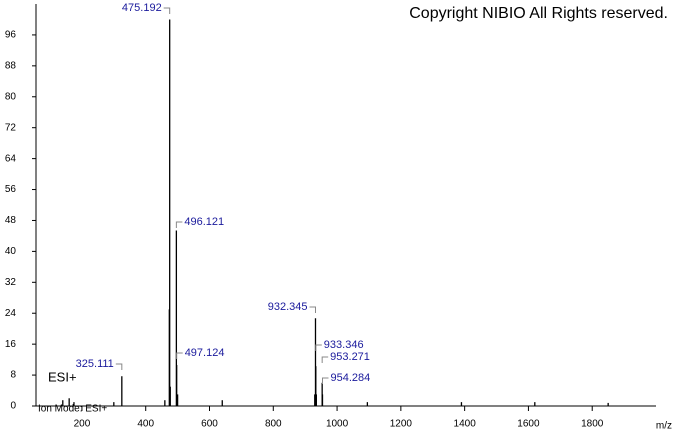 Image resolution: width=674 pixels, height=439 pixels. Describe the element at coordinates (209, 424) in the screenshot. I see `x-tick-label: 600` at that location.